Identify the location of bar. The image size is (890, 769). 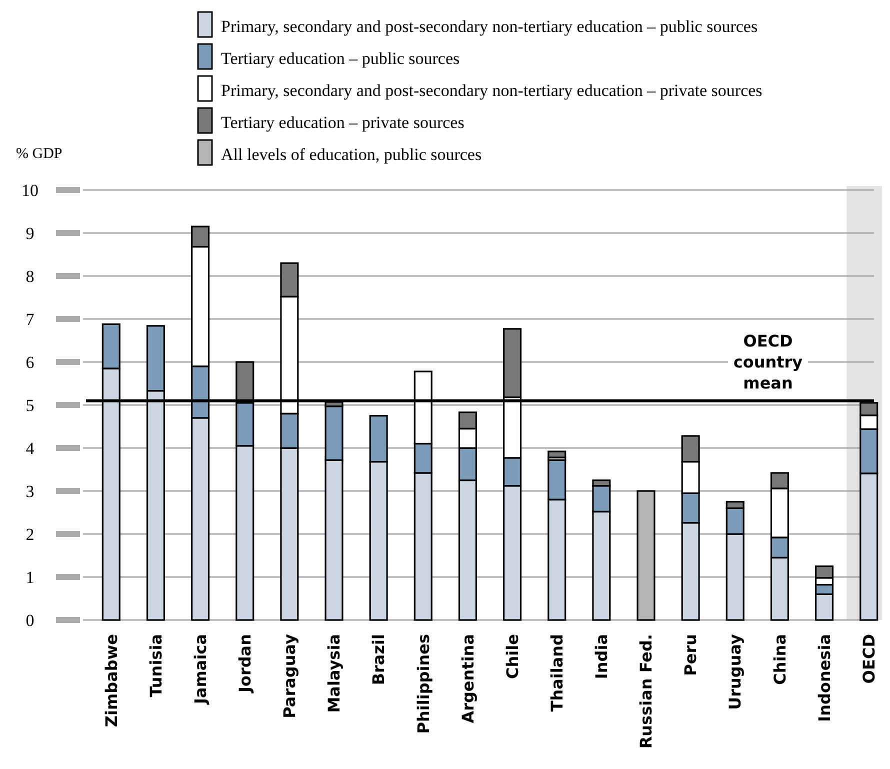
(557, 454).